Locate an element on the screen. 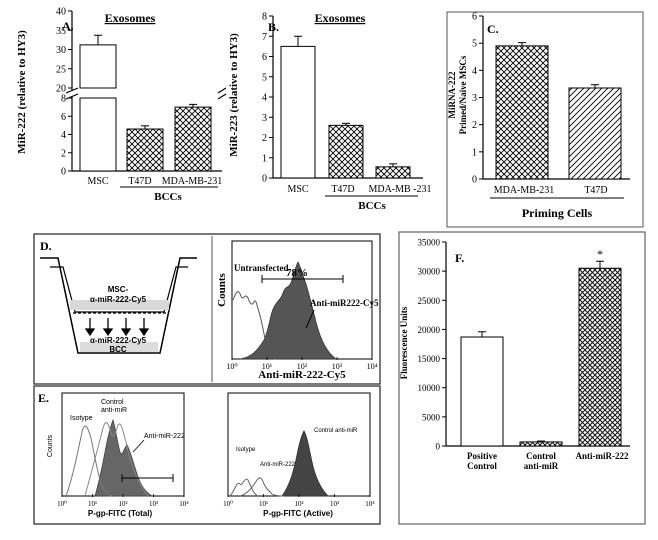 The height and width of the screenshot is (540, 658). x-category-label-2: anti-miR is located at coordinates (541, 466).